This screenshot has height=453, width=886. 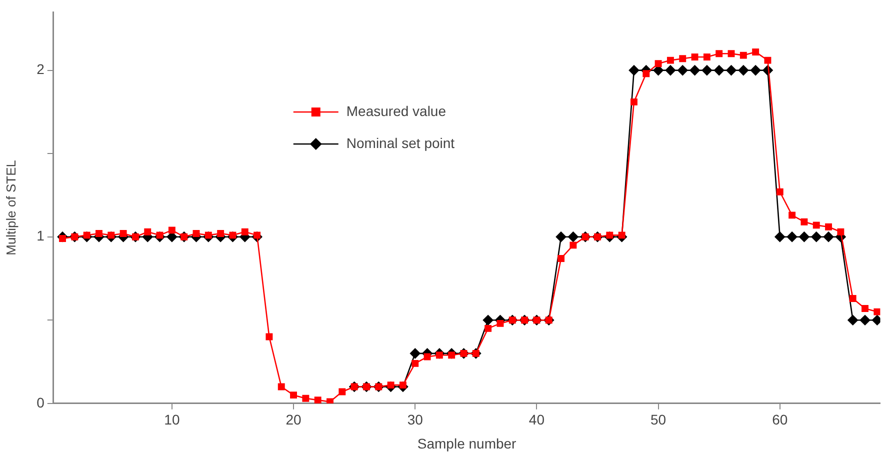 I want to click on legend-label: Nominal set point, so click(x=400, y=142).